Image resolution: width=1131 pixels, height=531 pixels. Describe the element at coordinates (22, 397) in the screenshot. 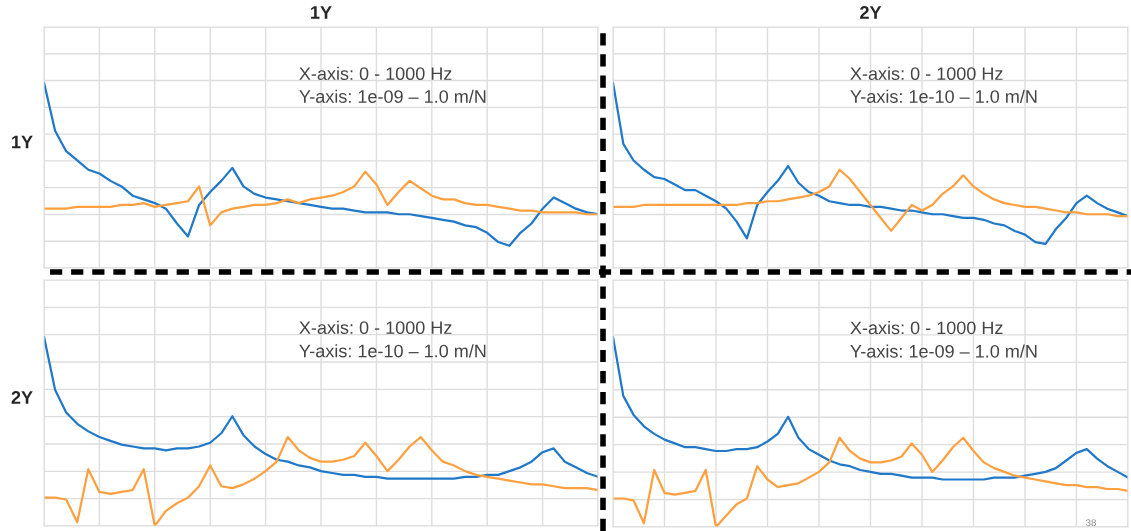

I see `y-axis-title: 2Y` at that location.